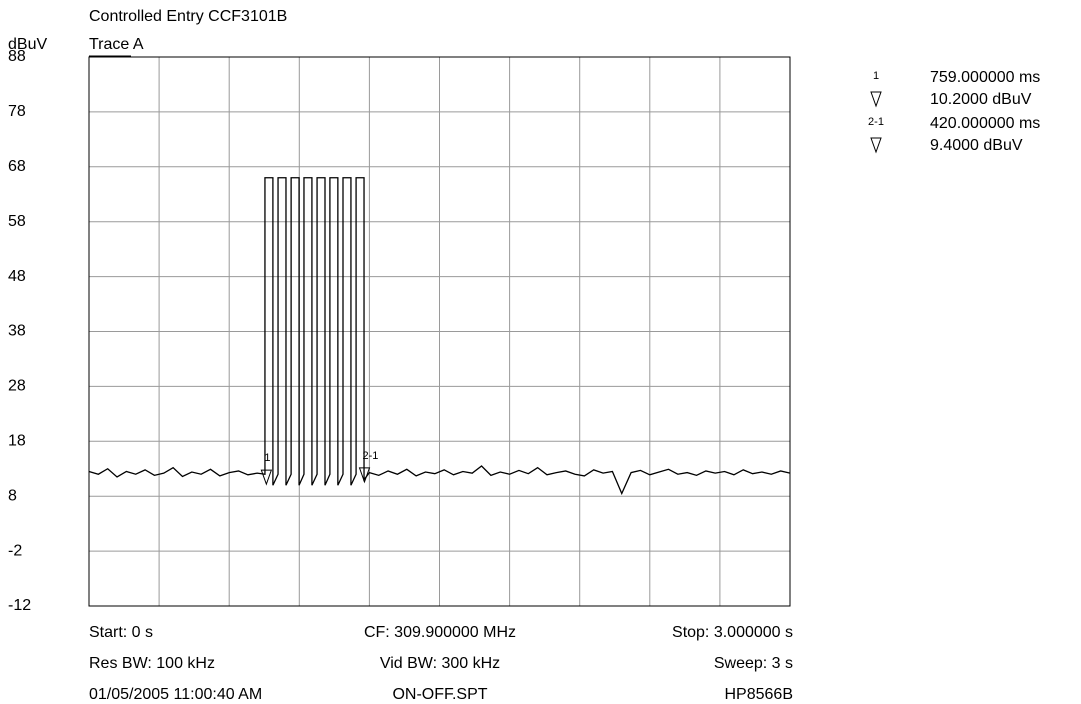  What do you see at coordinates (732, 632) in the screenshot?
I see `footer-text: Stop: 3.000000 s` at bounding box center [732, 632].